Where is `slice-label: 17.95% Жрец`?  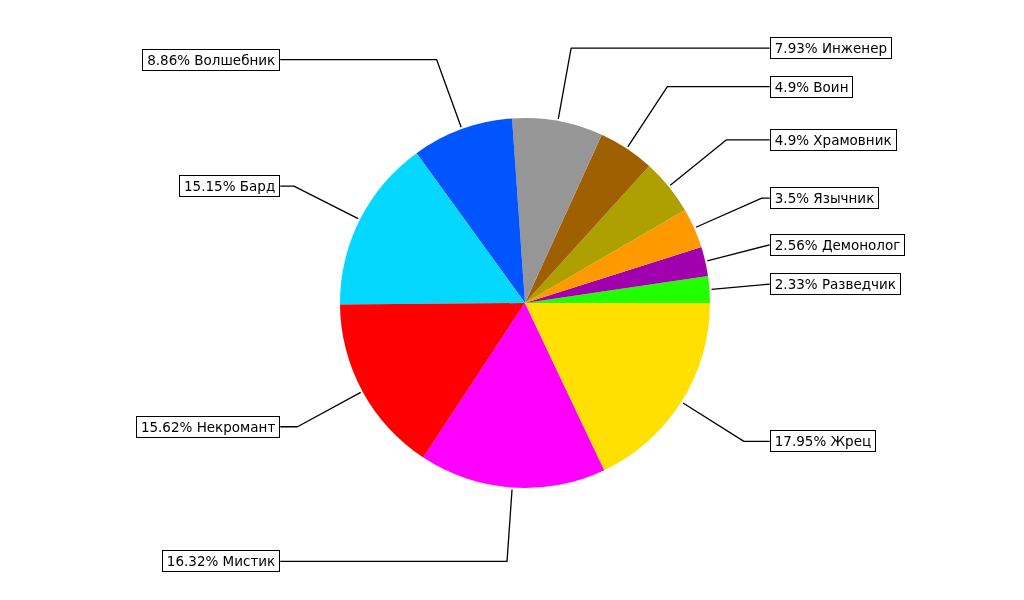
slice-label: 17.95% Жрец is located at coordinates (823, 441).